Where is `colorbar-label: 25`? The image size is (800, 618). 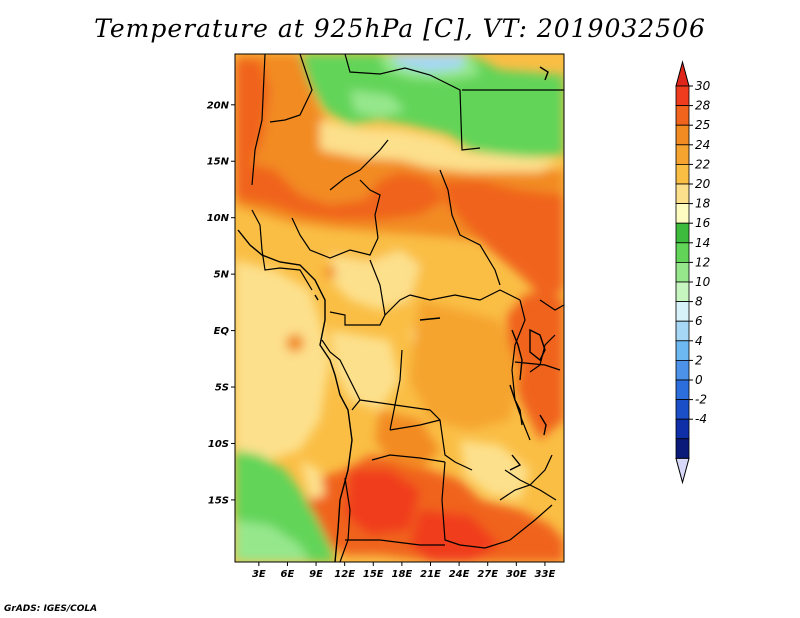 colorbar-label: 25 is located at coordinates (702, 125).